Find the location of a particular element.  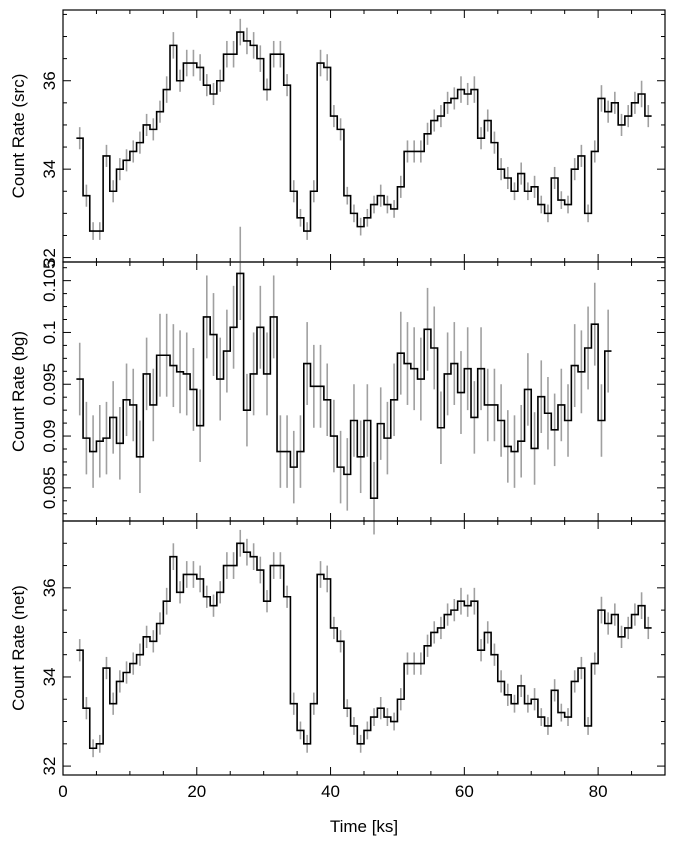

y-tick-label: 0.095 is located at coordinates (49, 384).